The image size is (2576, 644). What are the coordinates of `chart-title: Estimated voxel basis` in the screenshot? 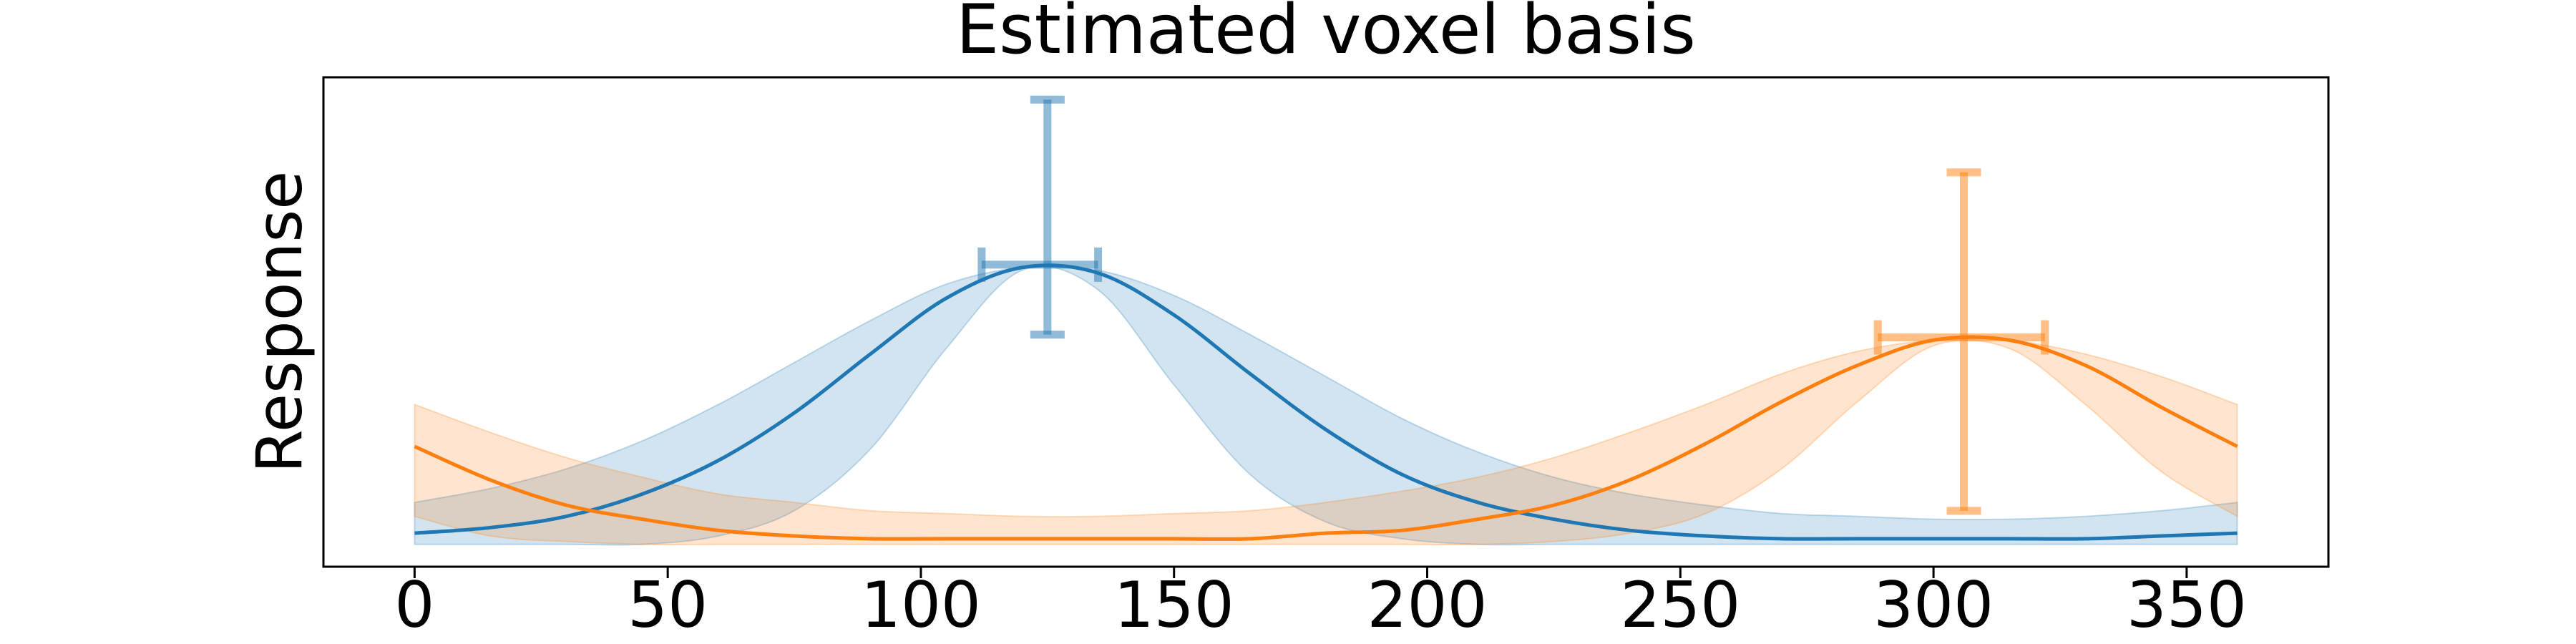 It's located at (1326, 34).